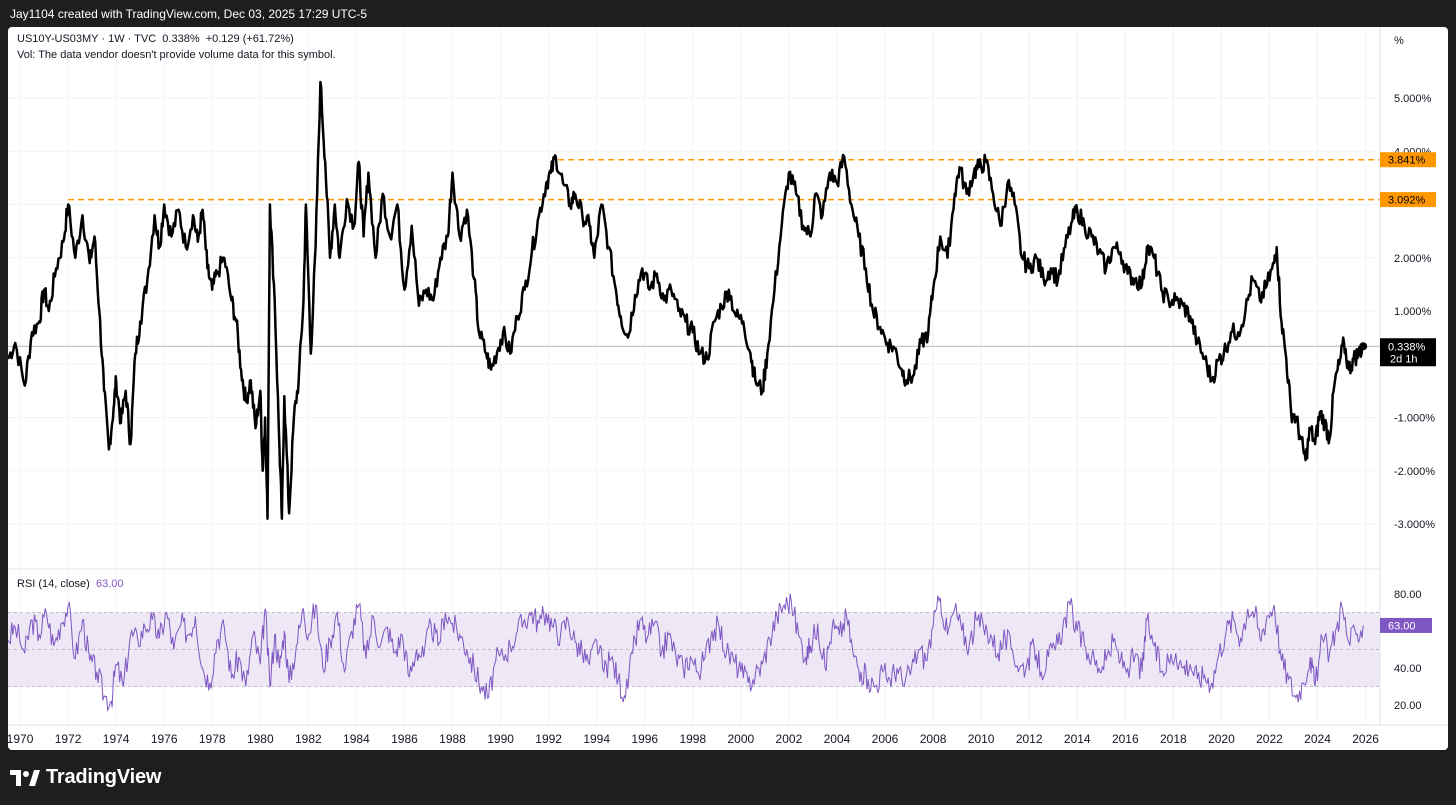 This screenshot has width=1456, height=805. Describe the element at coordinates (1399, 41) in the screenshot. I see `price-axis-unit: %` at that location.